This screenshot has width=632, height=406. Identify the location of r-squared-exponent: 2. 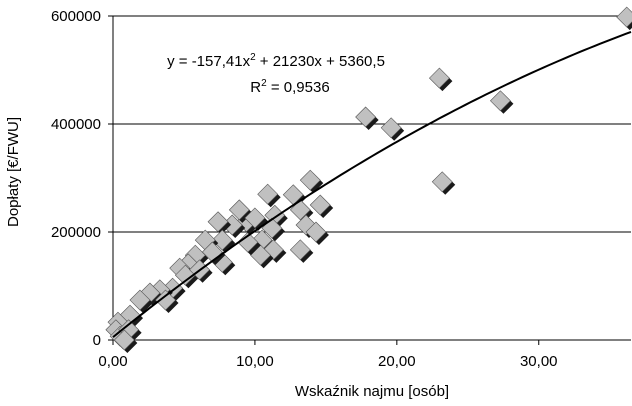
(264, 83).